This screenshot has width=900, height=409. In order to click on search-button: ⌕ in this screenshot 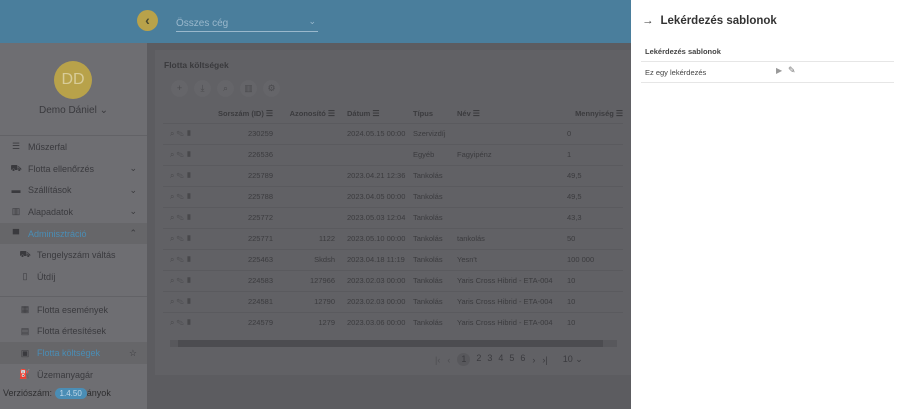, I will do `click(225, 88)`.